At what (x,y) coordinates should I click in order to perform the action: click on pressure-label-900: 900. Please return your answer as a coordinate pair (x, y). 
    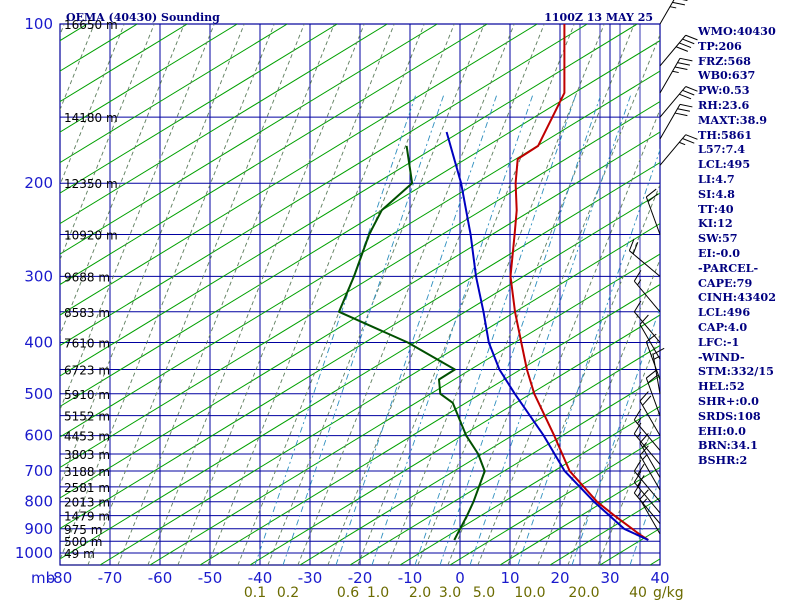
    Looking at the image, I should click on (38, 529).